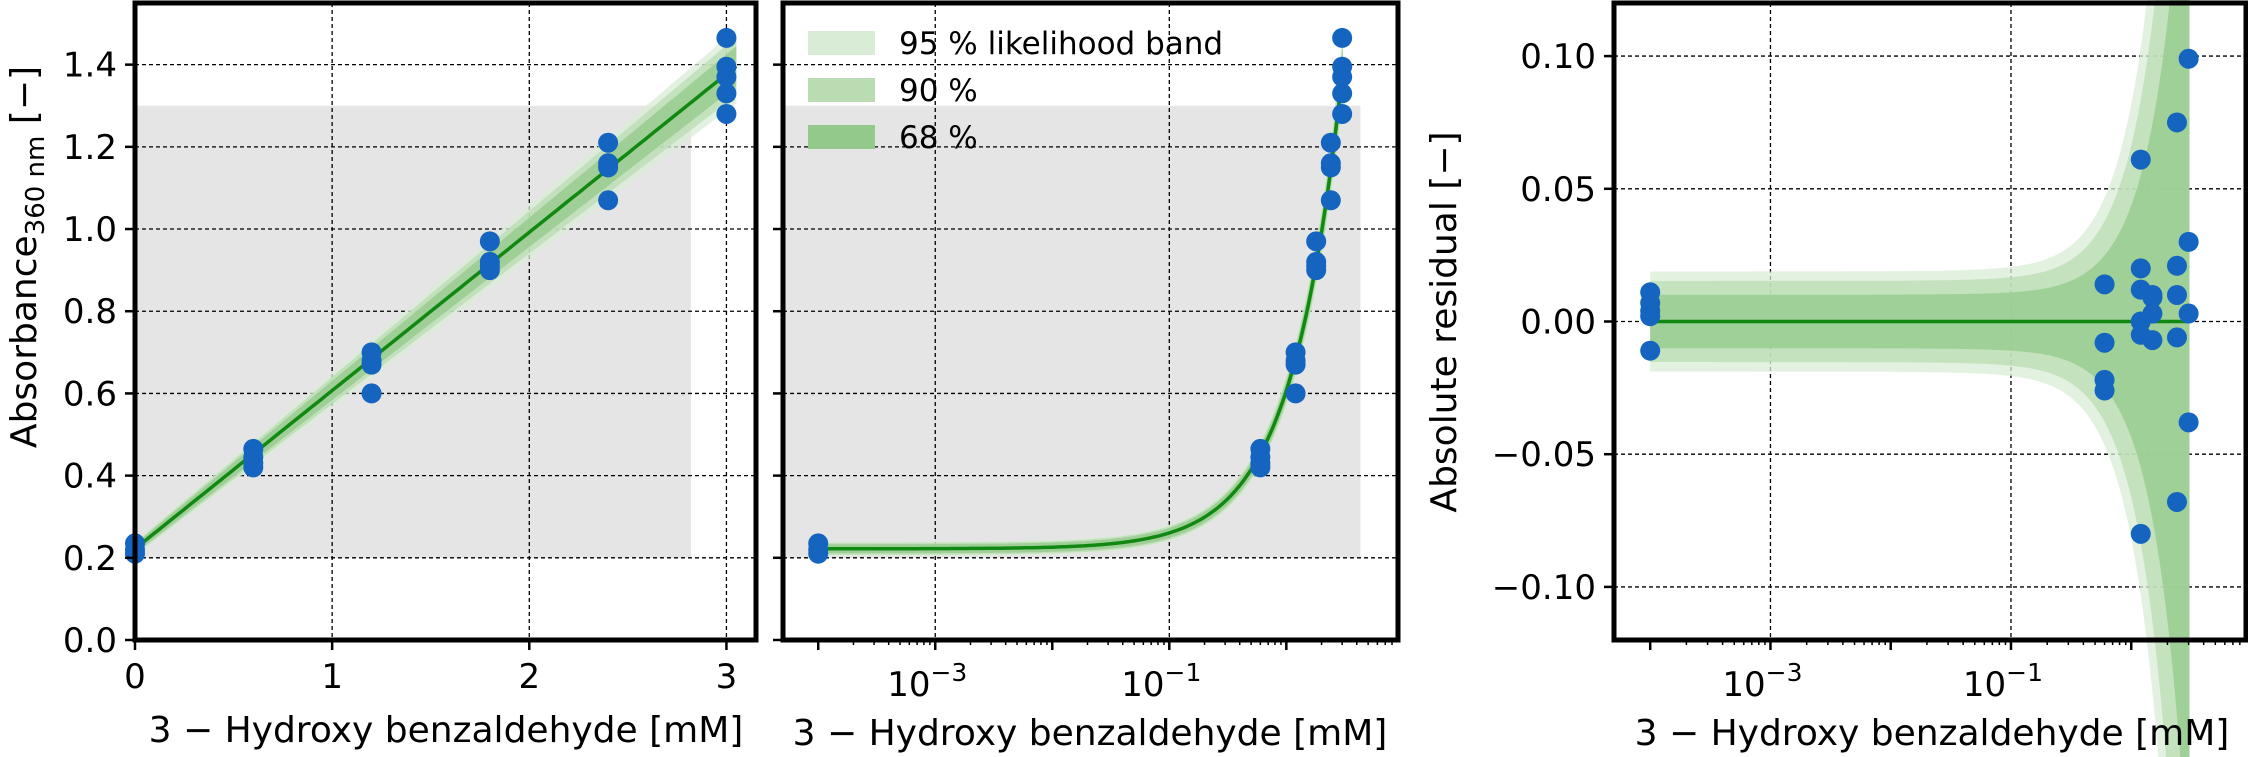 The height and width of the screenshot is (757, 2248). What do you see at coordinates (90, 66) in the screenshot?
I see `y-tick-label: 1.4` at bounding box center [90, 66].